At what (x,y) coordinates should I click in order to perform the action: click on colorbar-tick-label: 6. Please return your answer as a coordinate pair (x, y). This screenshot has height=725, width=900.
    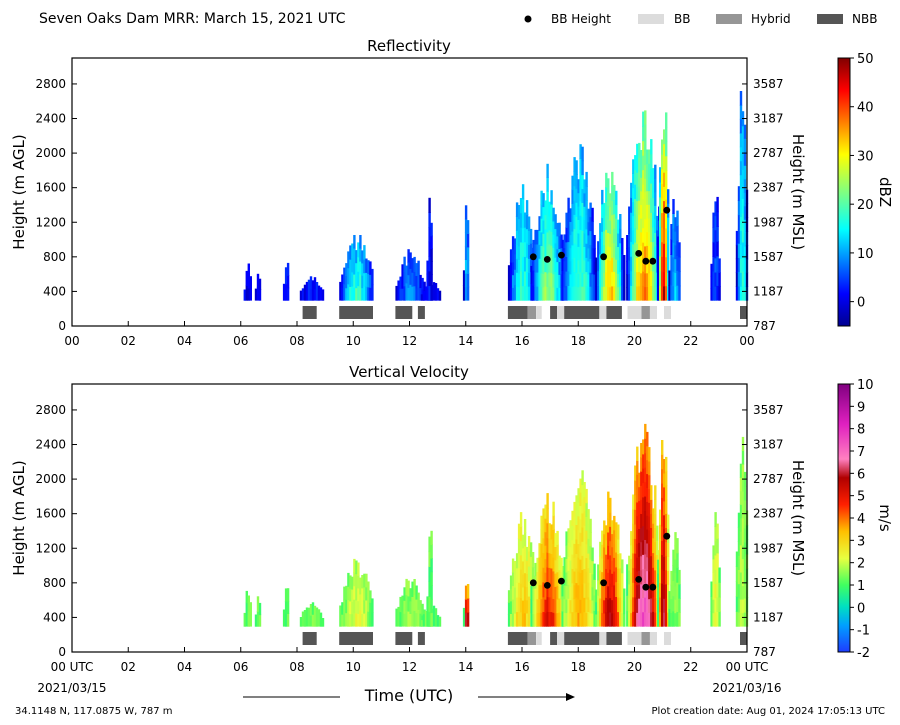
    Looking at the image, I should click on (861, 474).